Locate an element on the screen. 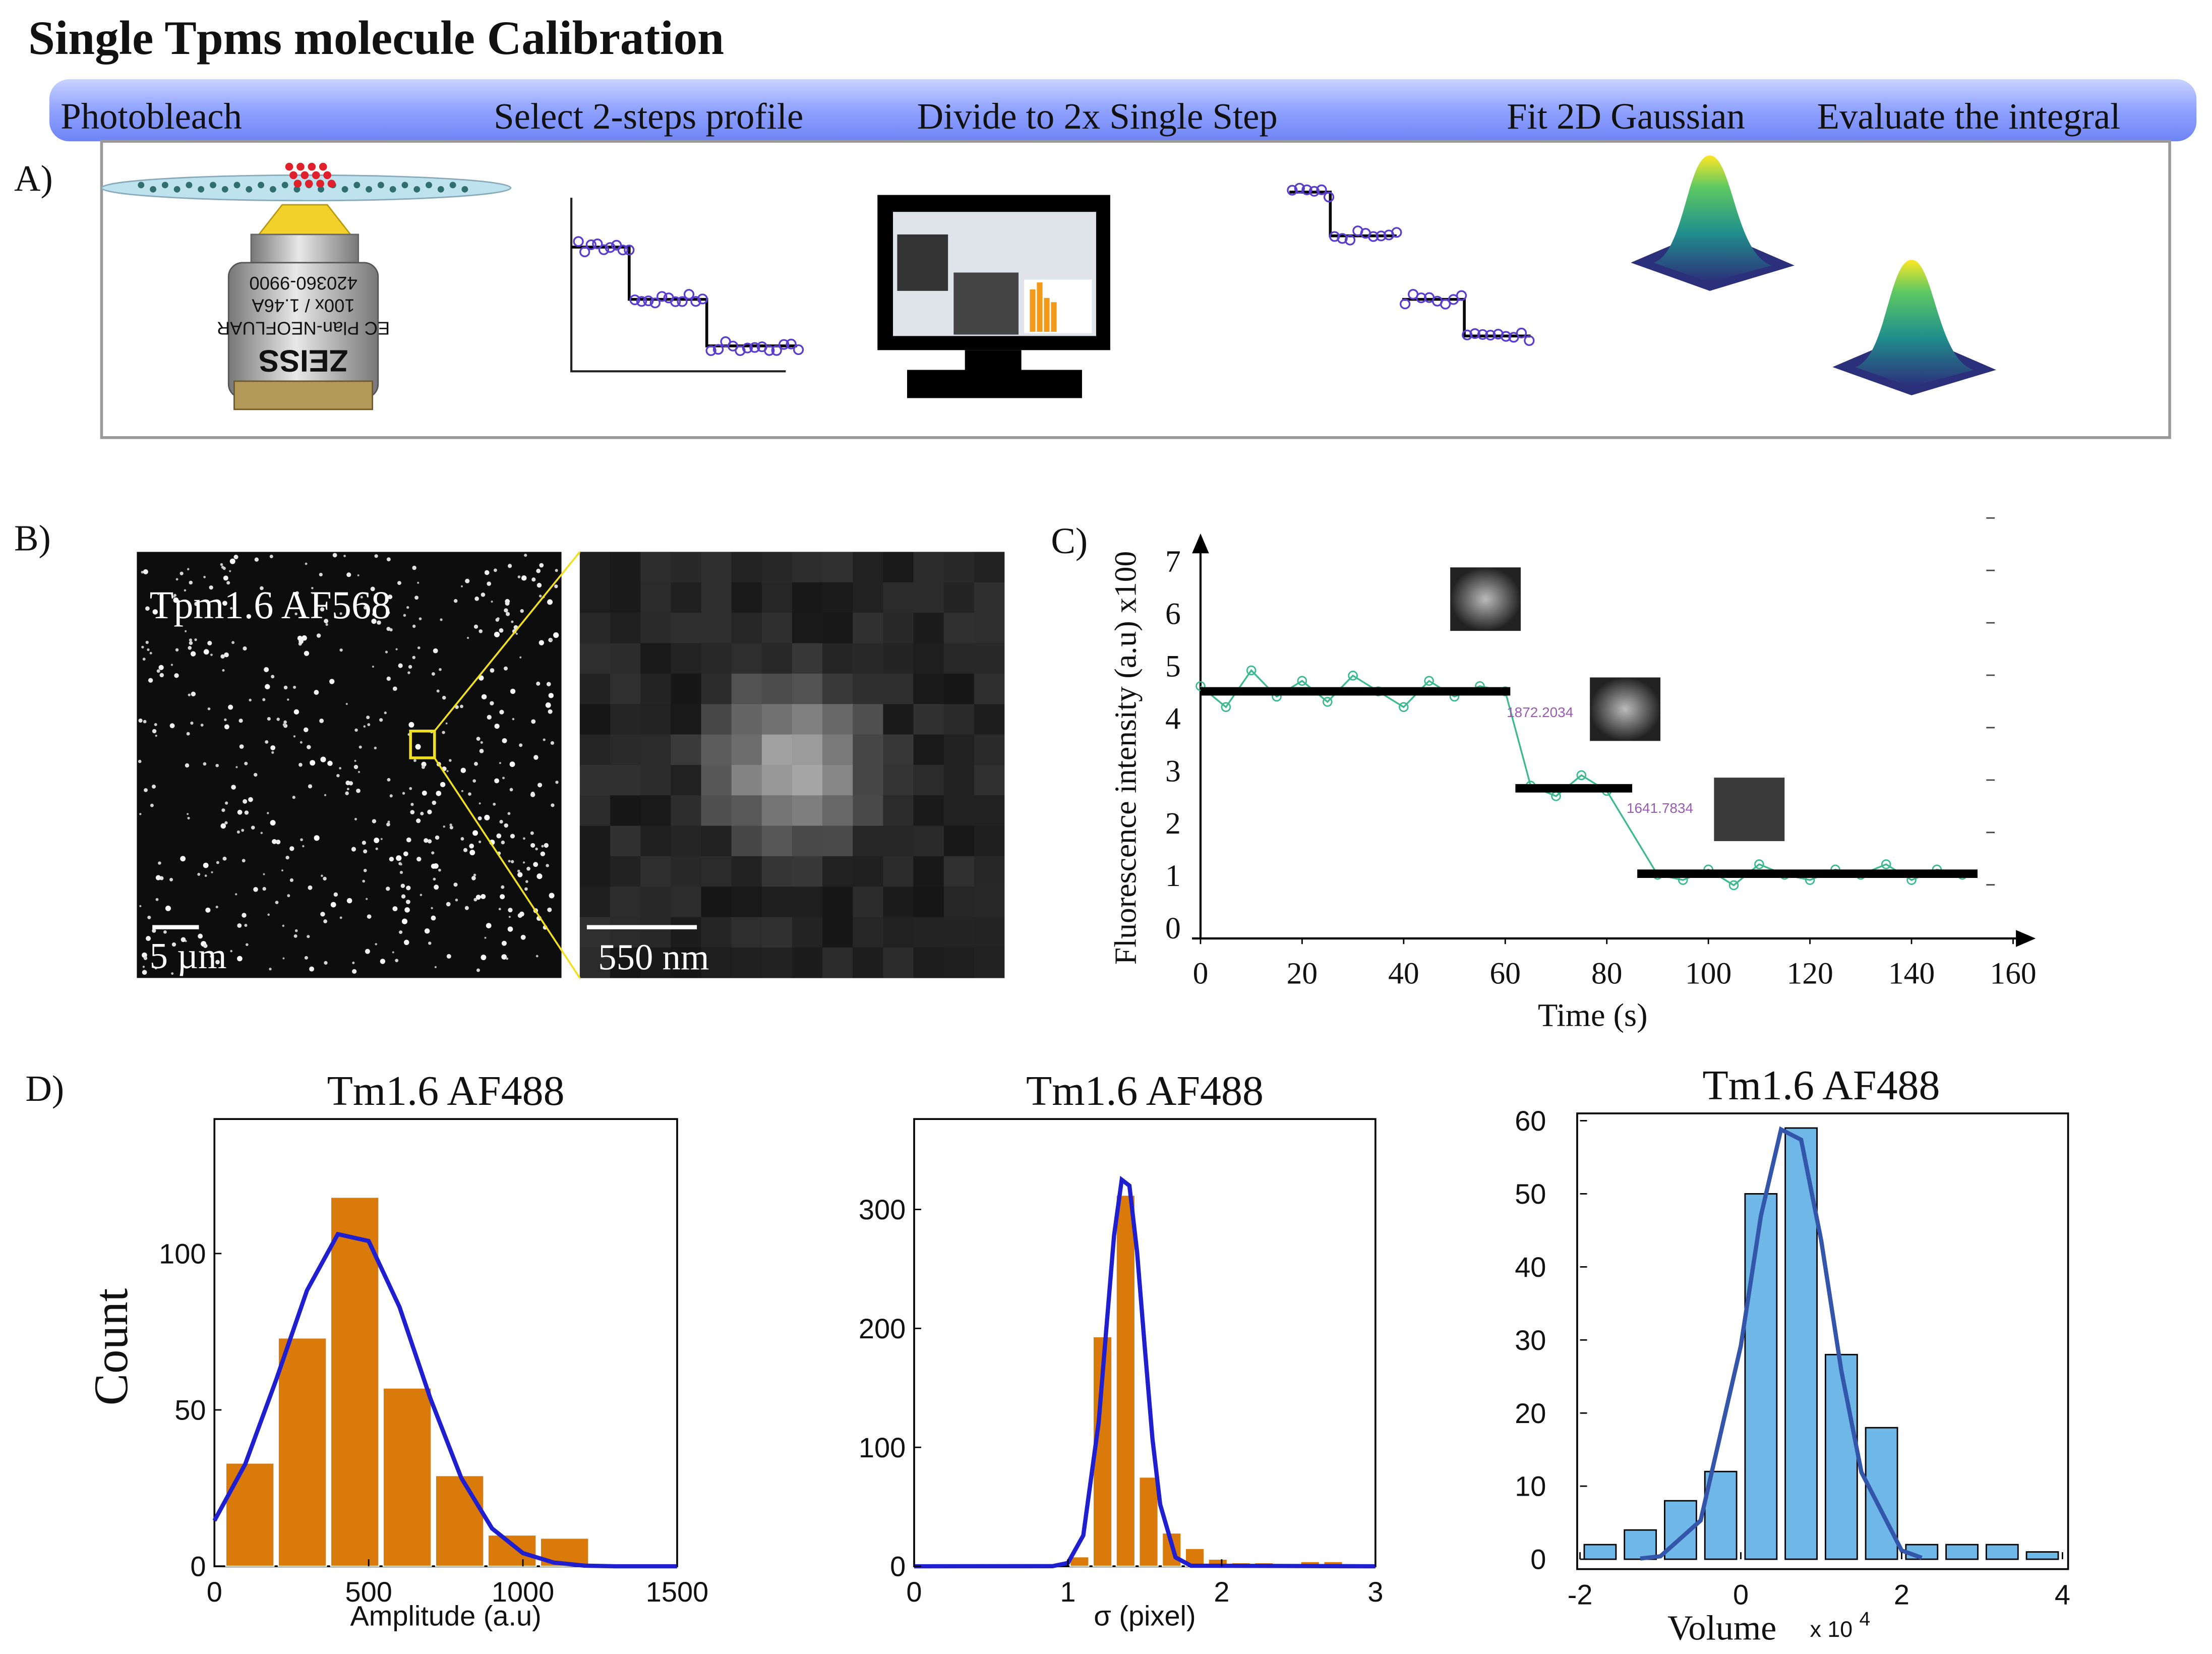 The width and height of the screenshot is (2212, 1654). annotation: 1872.2034 is located at coordinates (1540, 712).